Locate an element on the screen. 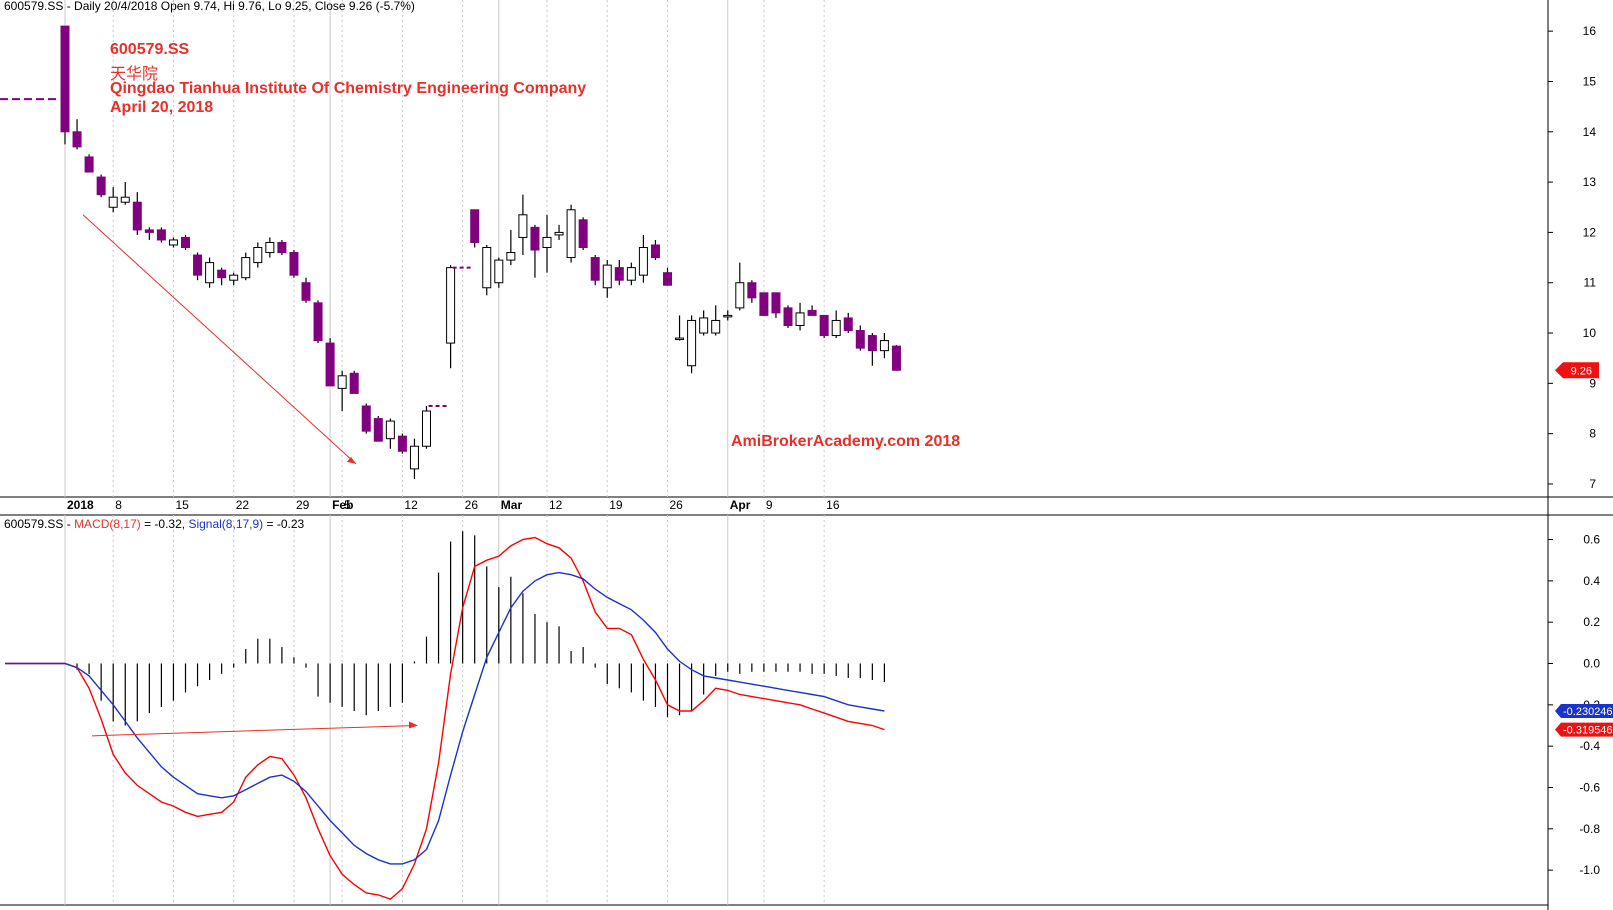  y-tick-label: 14 is located at coordinates (1590, 132).